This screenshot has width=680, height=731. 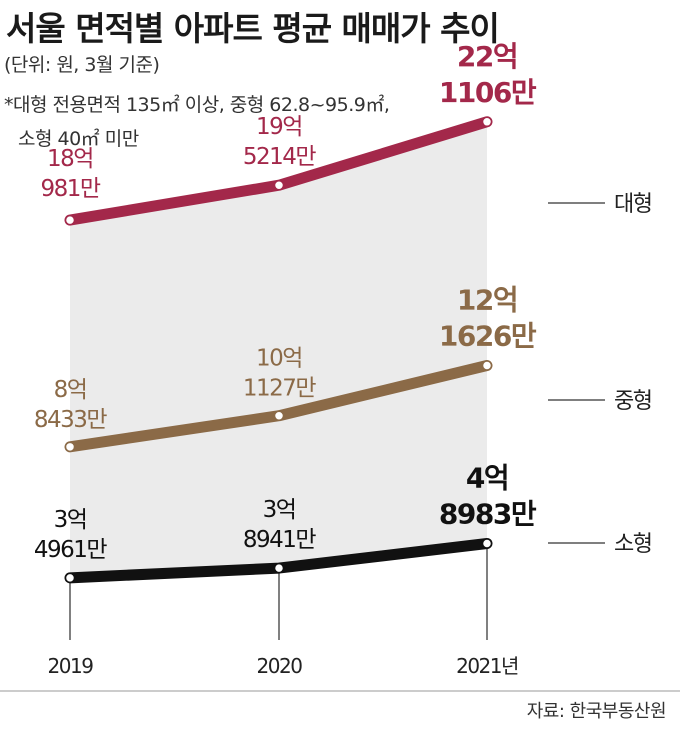 I want to click on data-label-2-2-line2: 8983만, so click(x=488, y=513).